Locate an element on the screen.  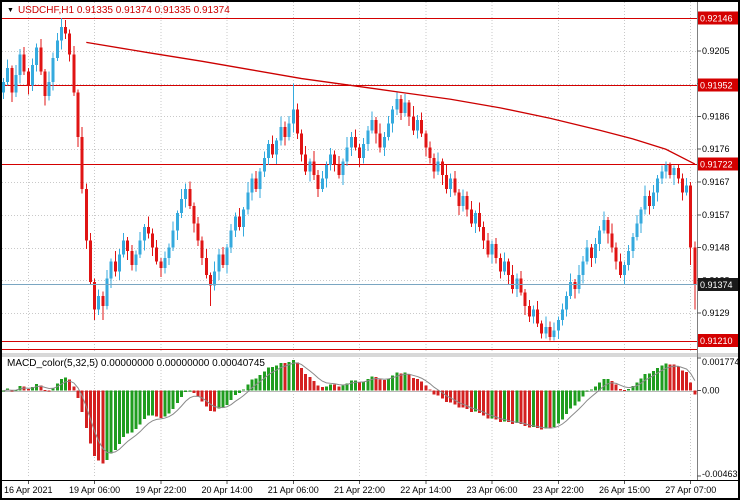
svg-text: 0.91210 is located at coordinates (716, 341).